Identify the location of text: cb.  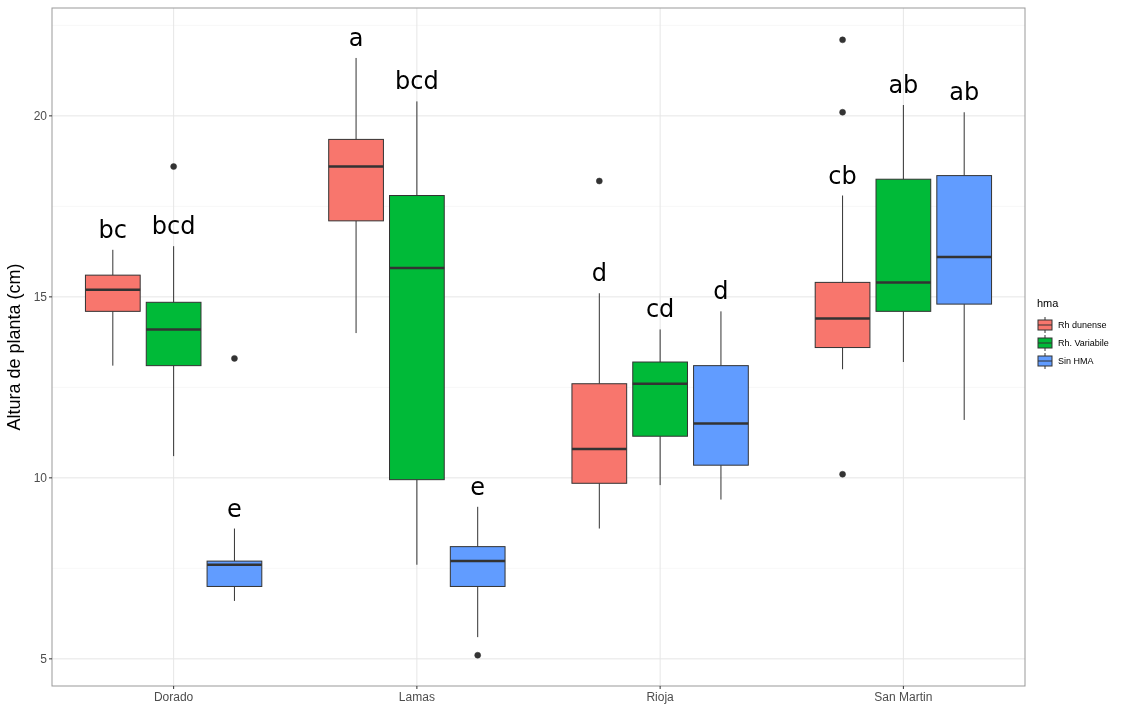
(842, 175).